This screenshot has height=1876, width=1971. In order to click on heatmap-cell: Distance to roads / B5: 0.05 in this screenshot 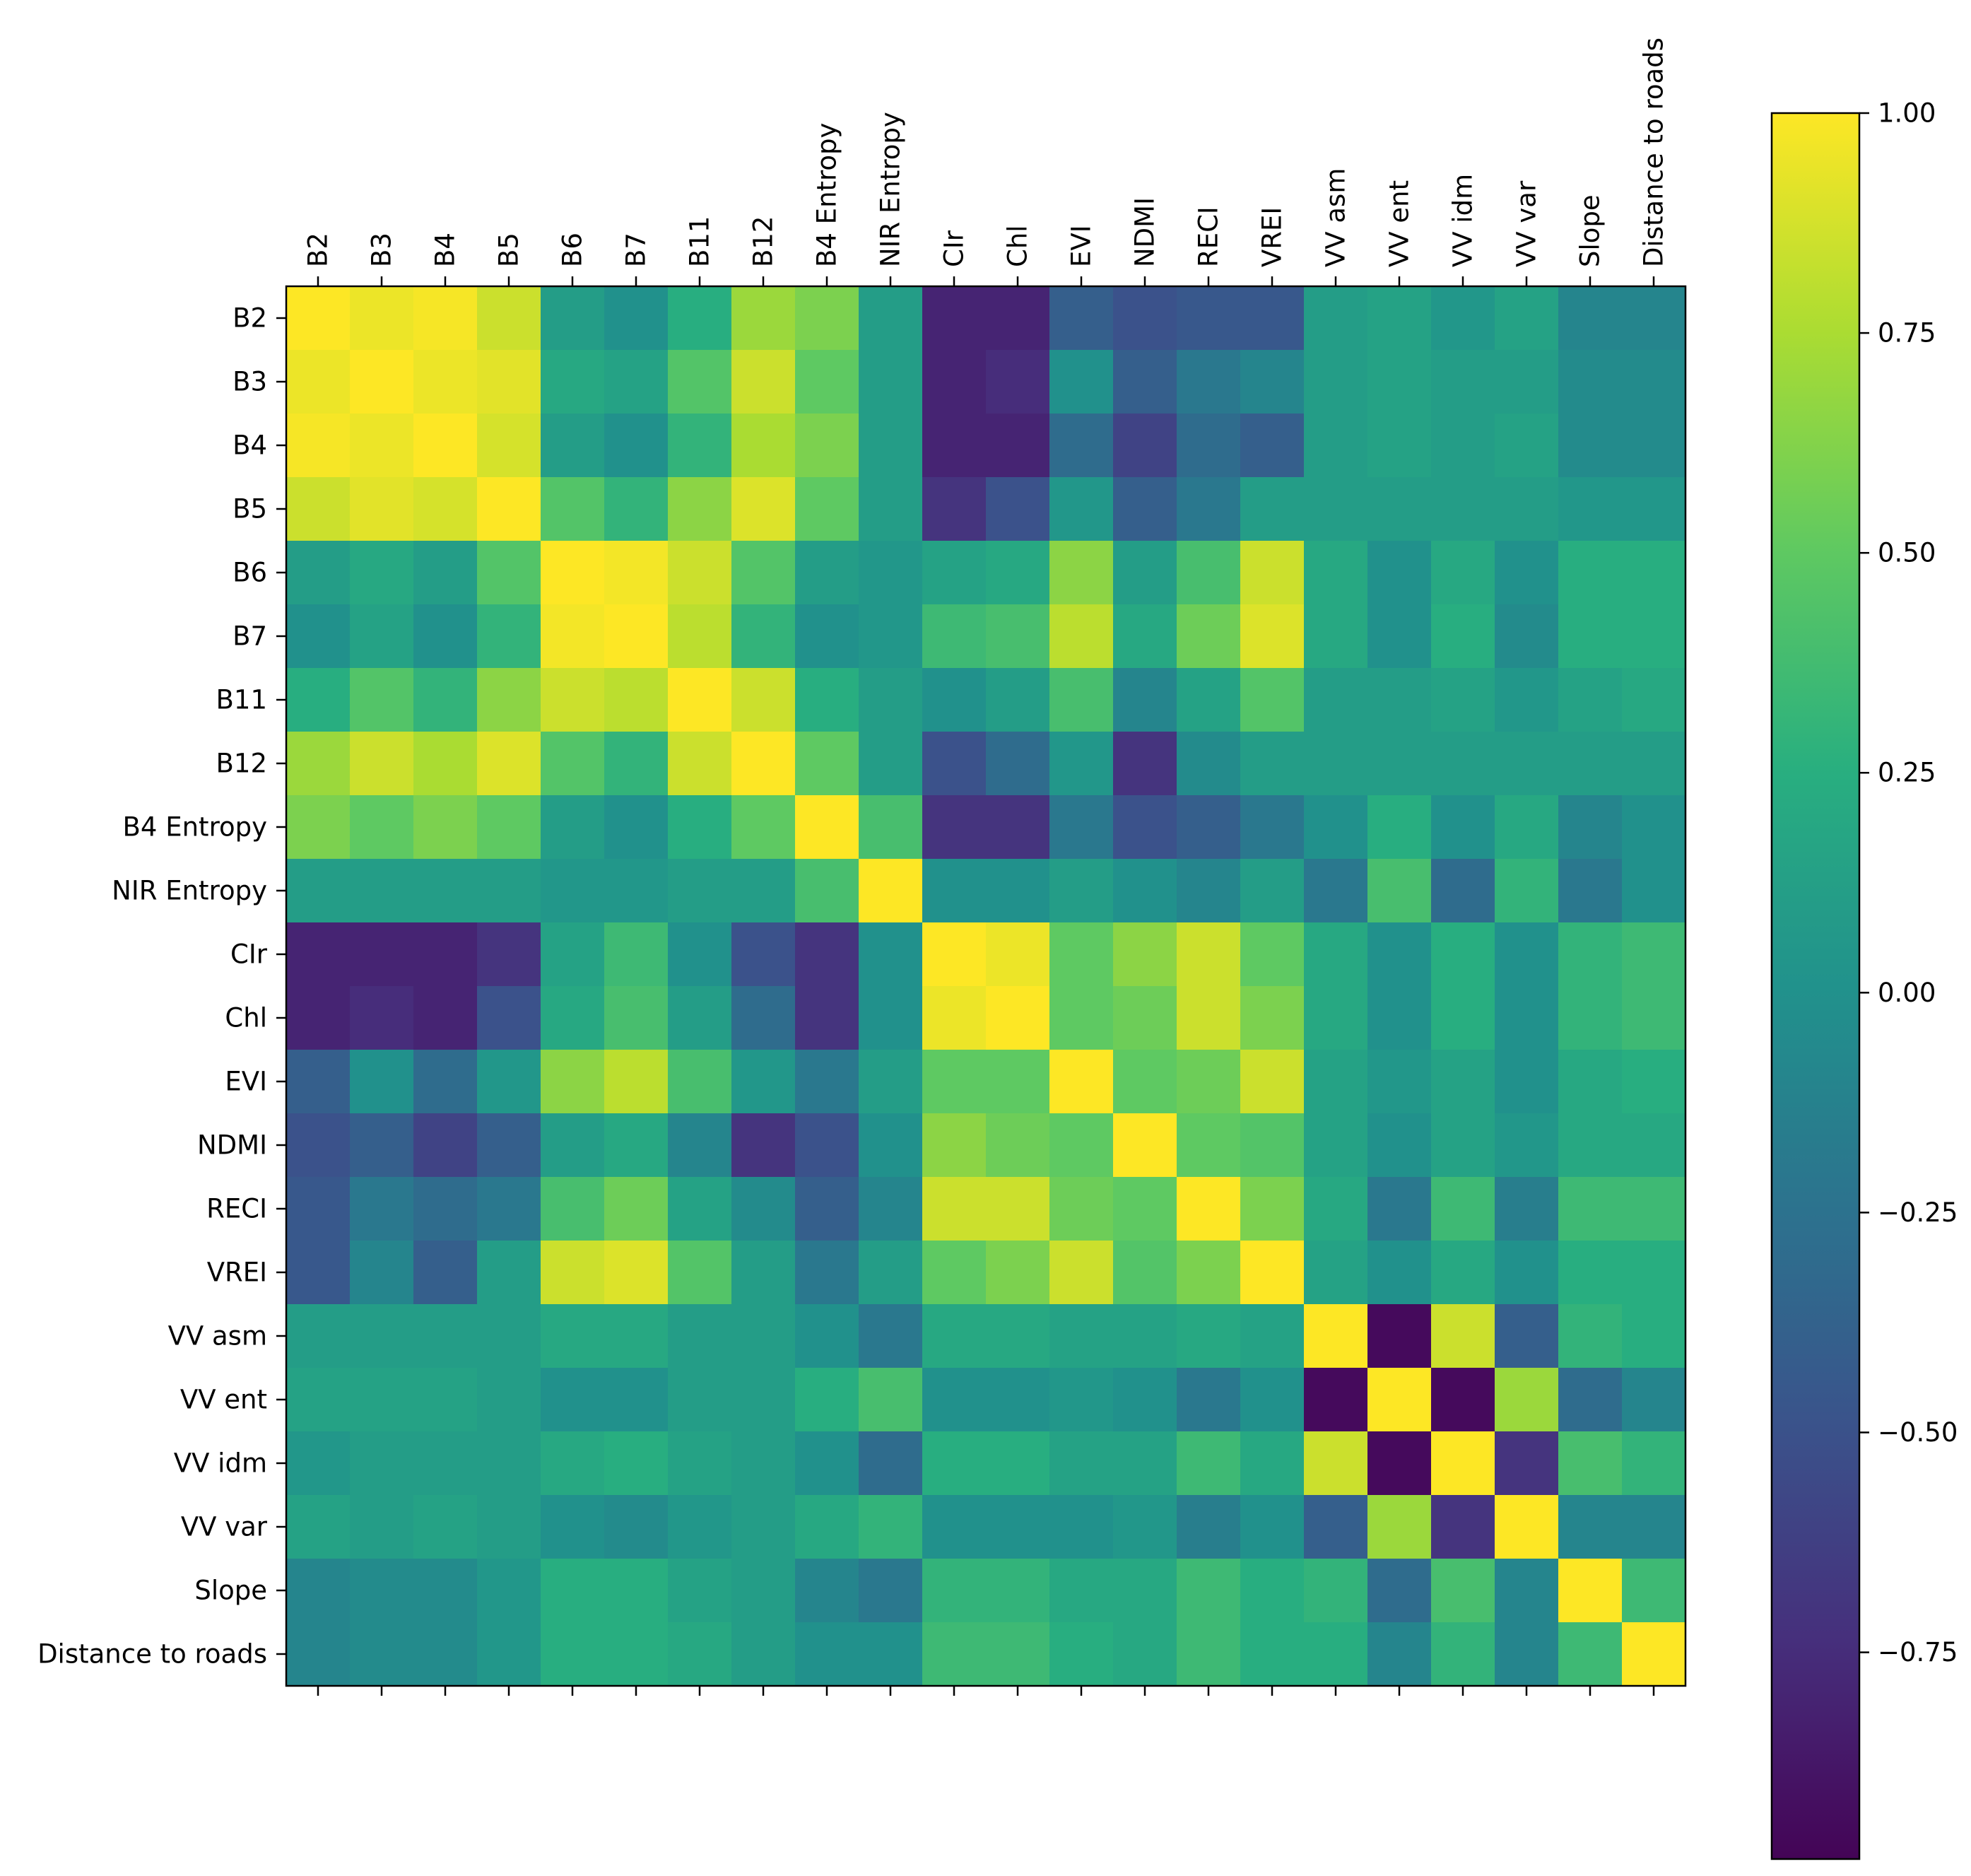, I will do `click(509, 1655)`.